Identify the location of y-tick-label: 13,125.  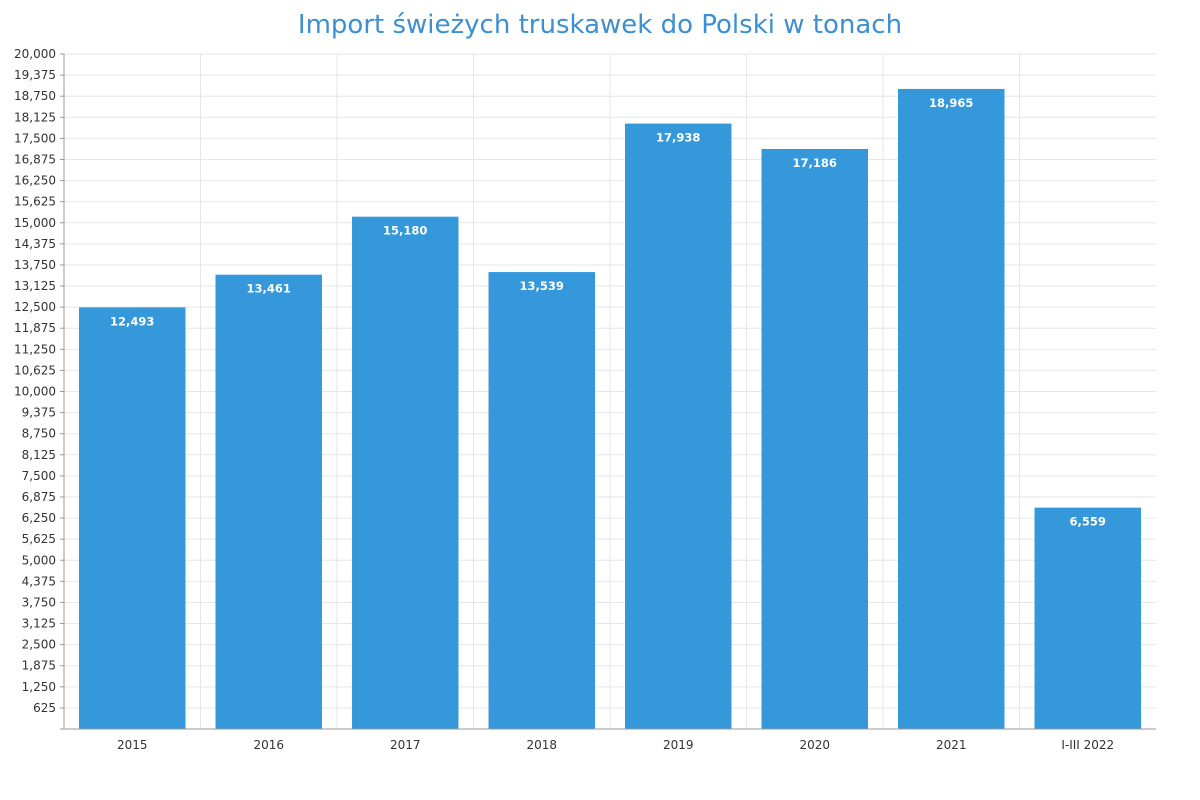
(35, 286).